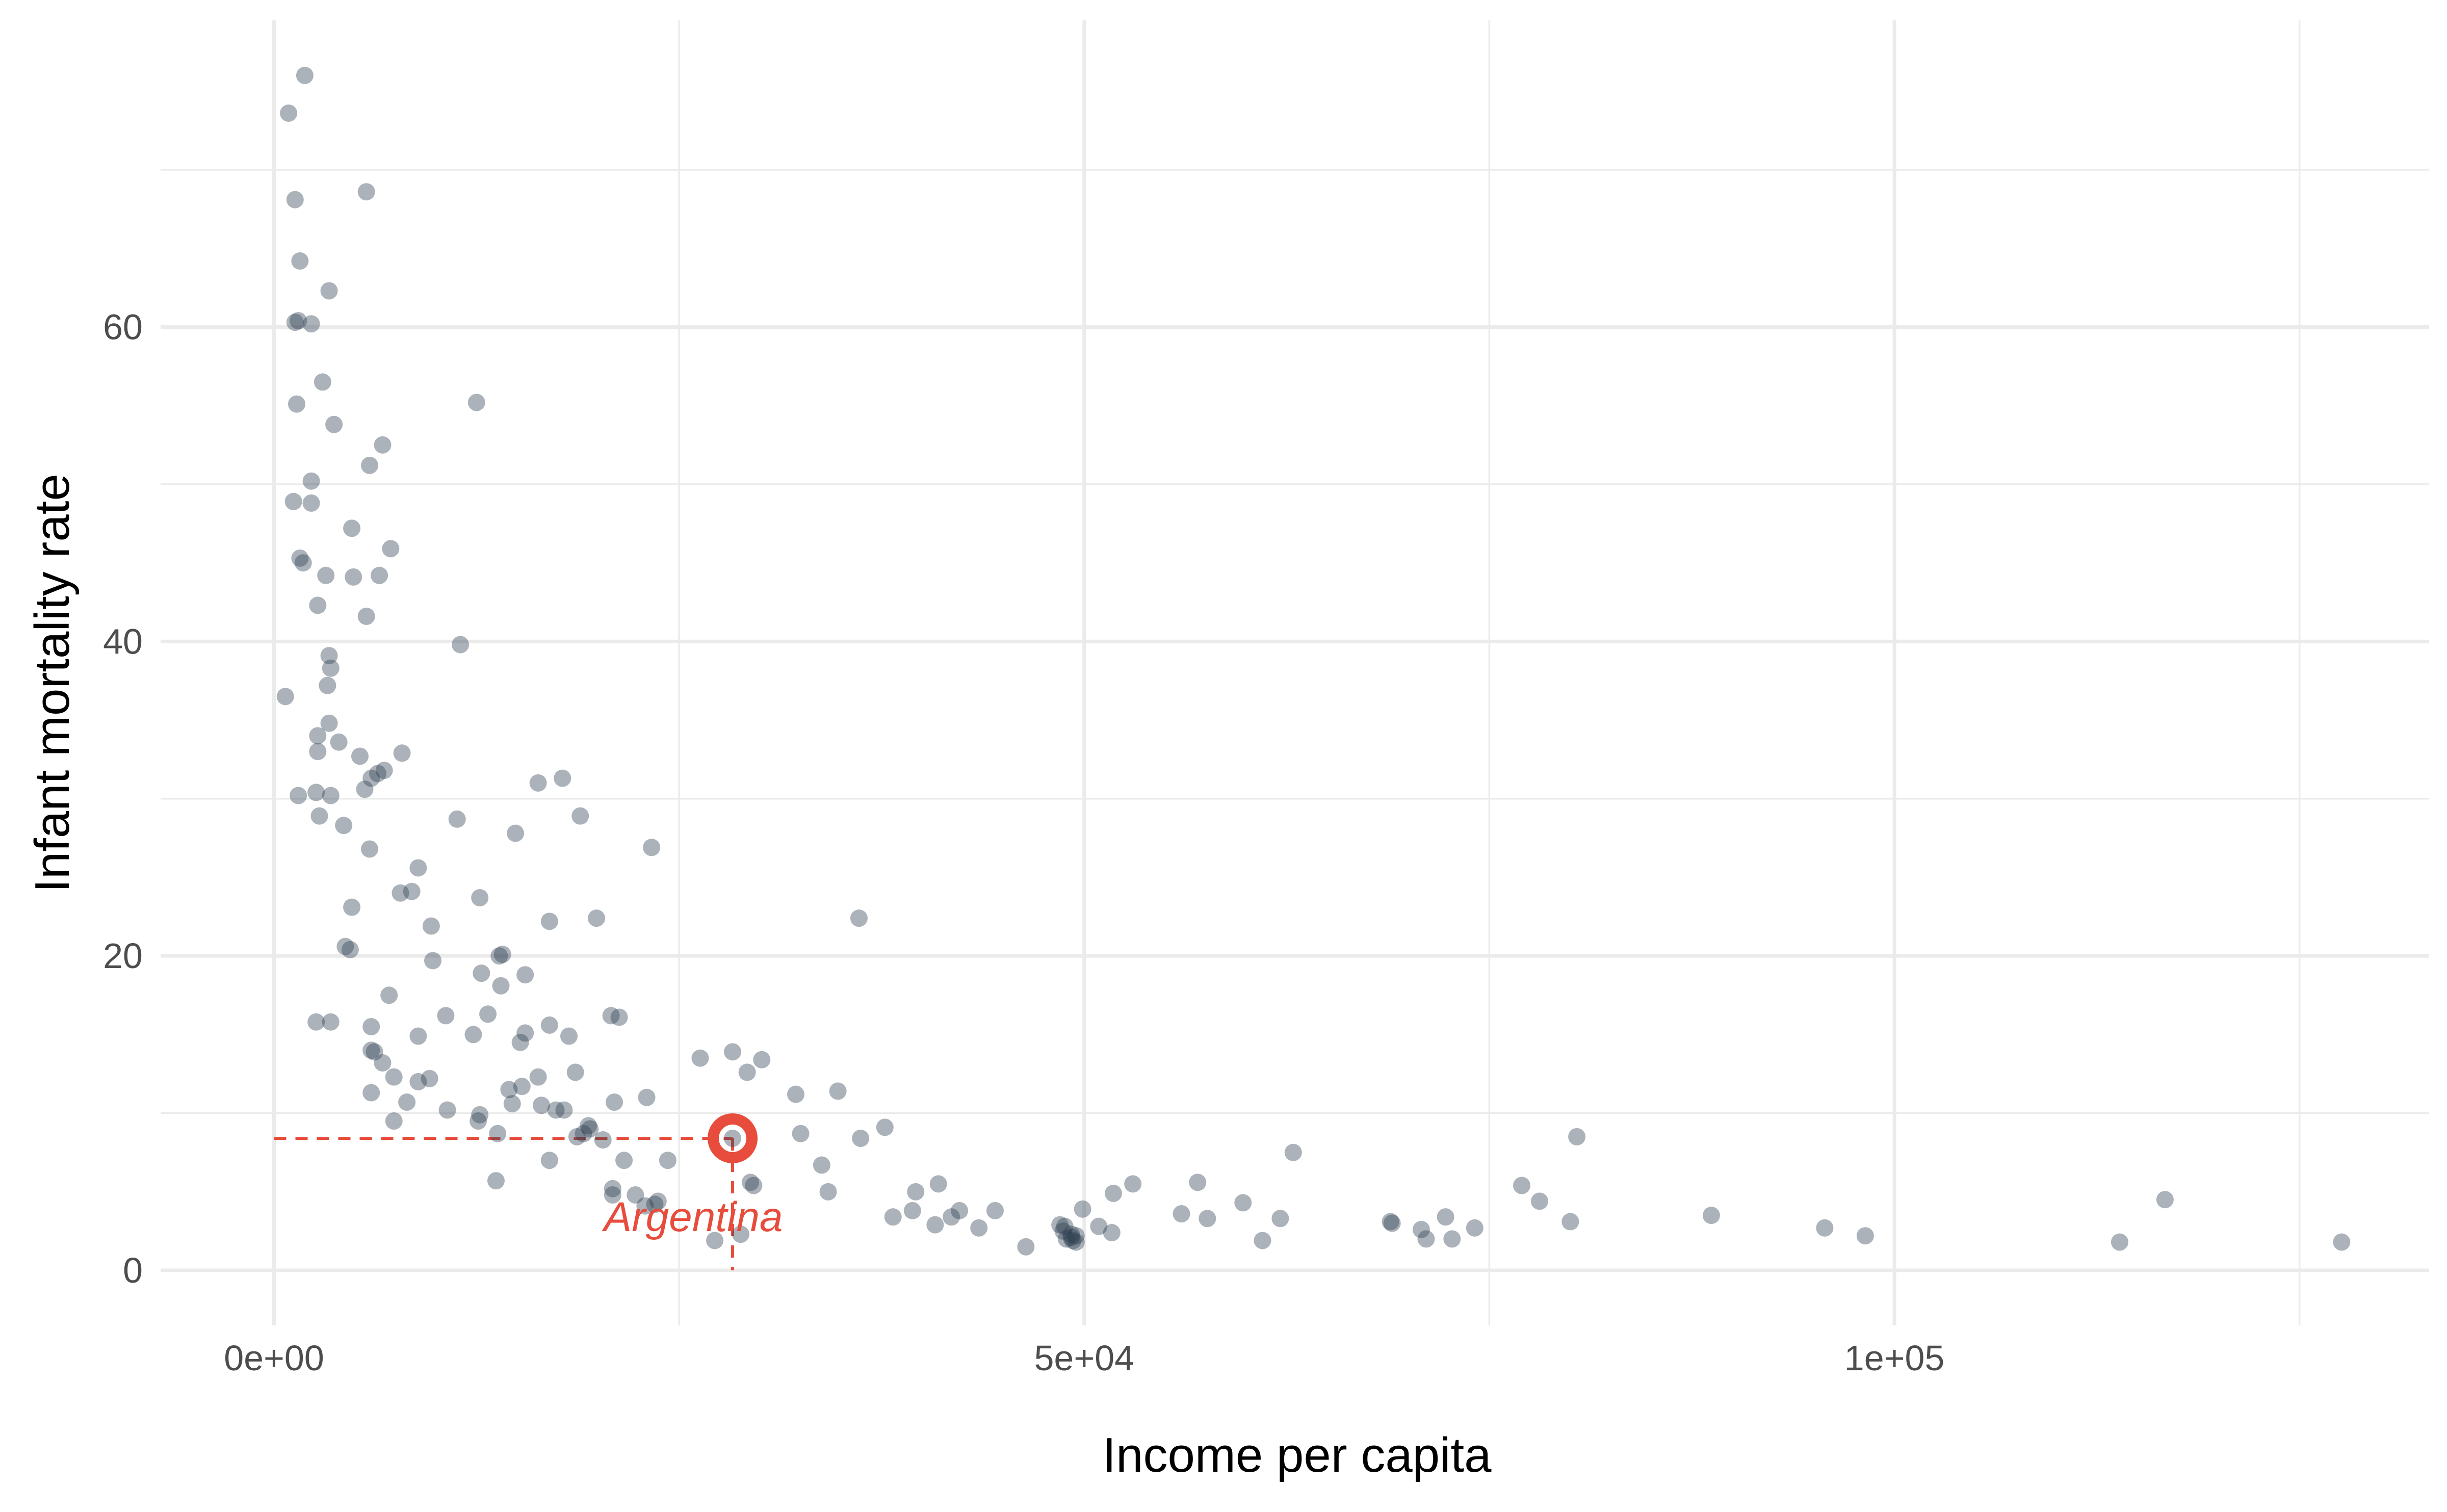 The image size is (2447, 1512). What do you see at coordinates (1084, 1358) in the screenshot?
I see `x-tick-label: 5e+04` at bounding box center [1084, 1358].